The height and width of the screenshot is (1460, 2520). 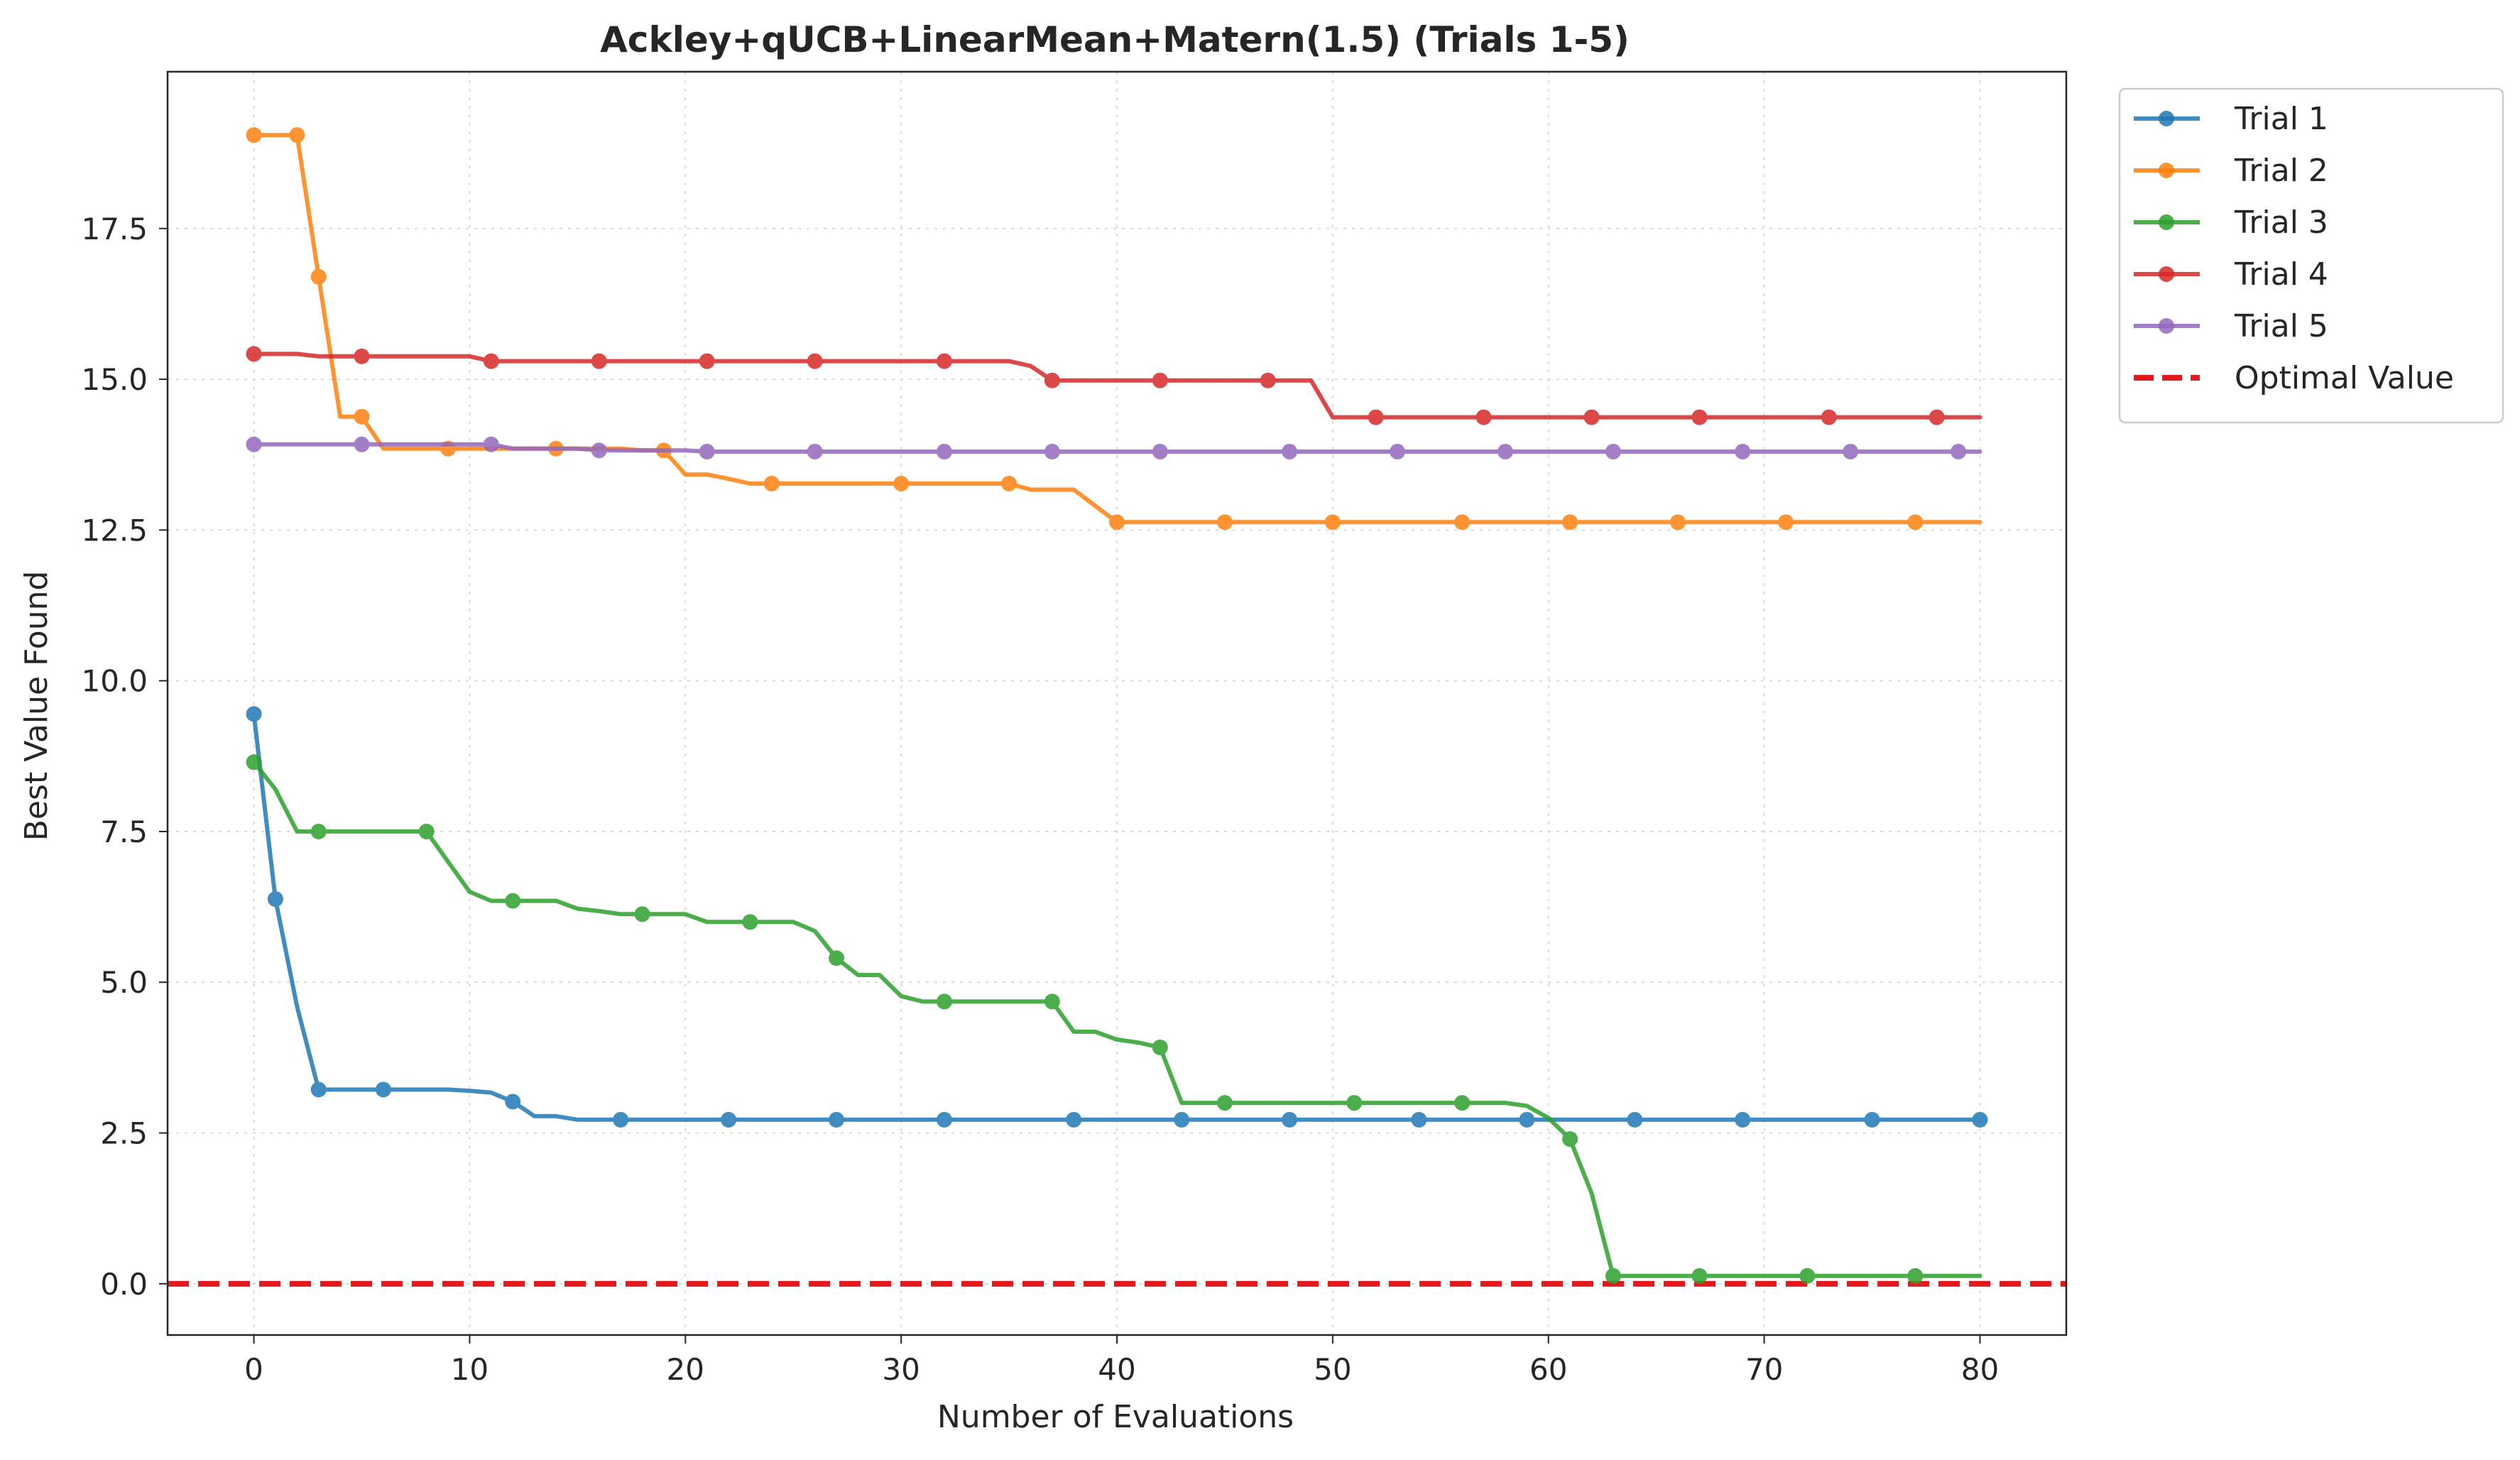 What do you see at coordinates (115, 681) in the screenshot?
I see `y-tick-label: 10.0` at bounding box center [115, 681].